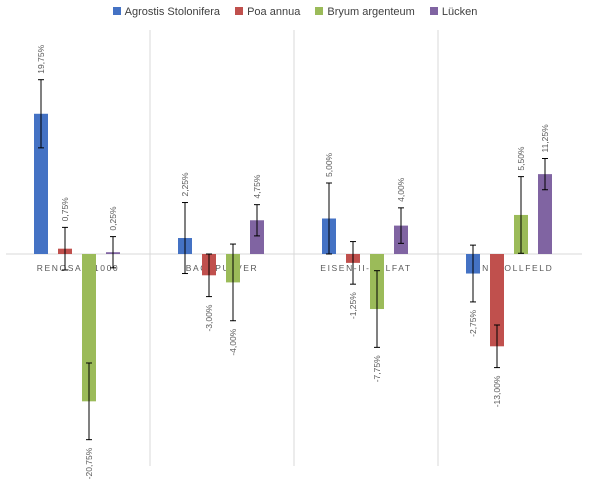  Describe the element at coordinates (113, 218) in the screenshot. I see `data-label: 0,25%` at that location.